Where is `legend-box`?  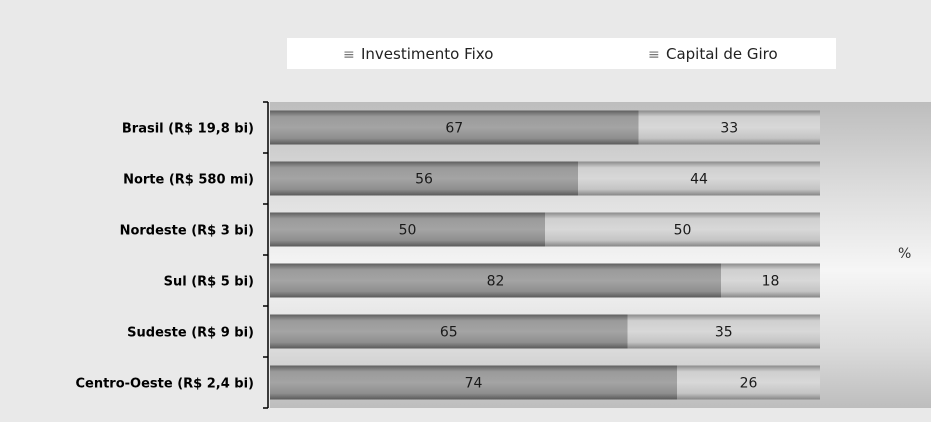
legend-box is located at coordinates (561, 53).